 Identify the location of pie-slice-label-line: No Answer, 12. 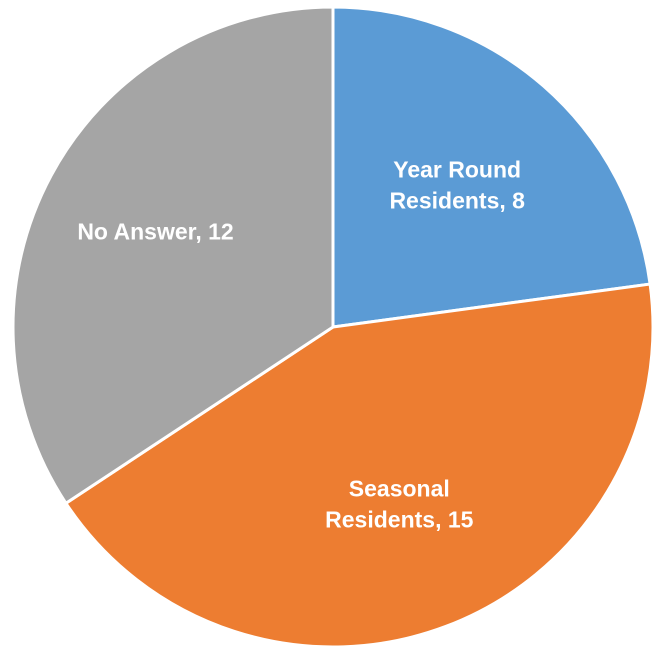
(155, 232).